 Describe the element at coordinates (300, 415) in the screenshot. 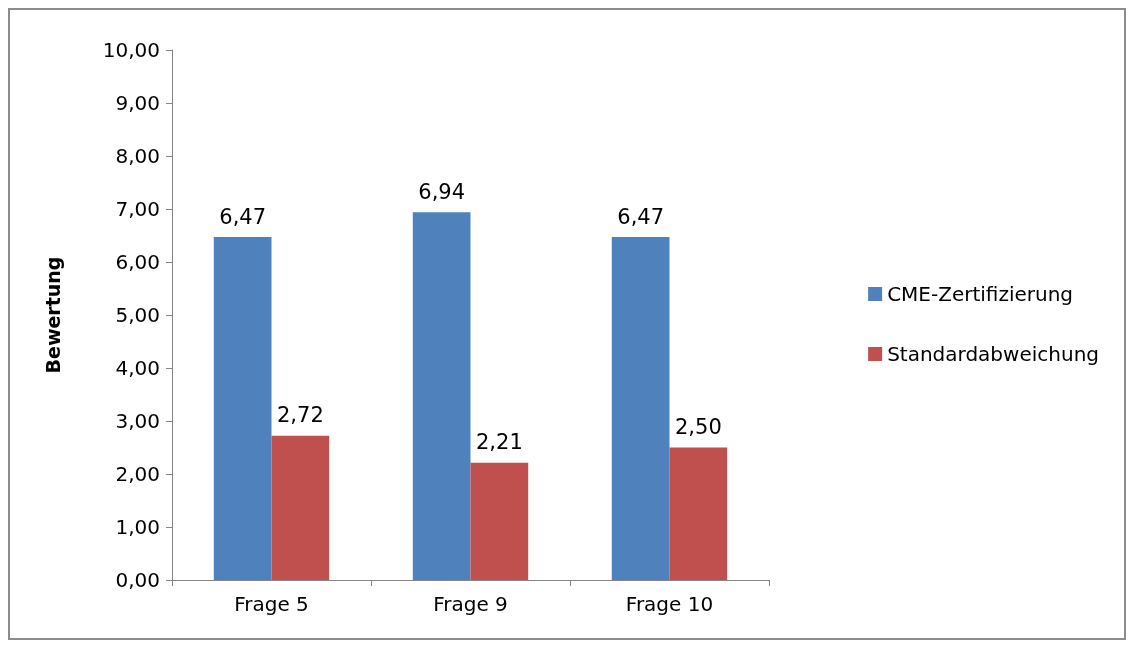

I see `data-label: 2,72` at that location.